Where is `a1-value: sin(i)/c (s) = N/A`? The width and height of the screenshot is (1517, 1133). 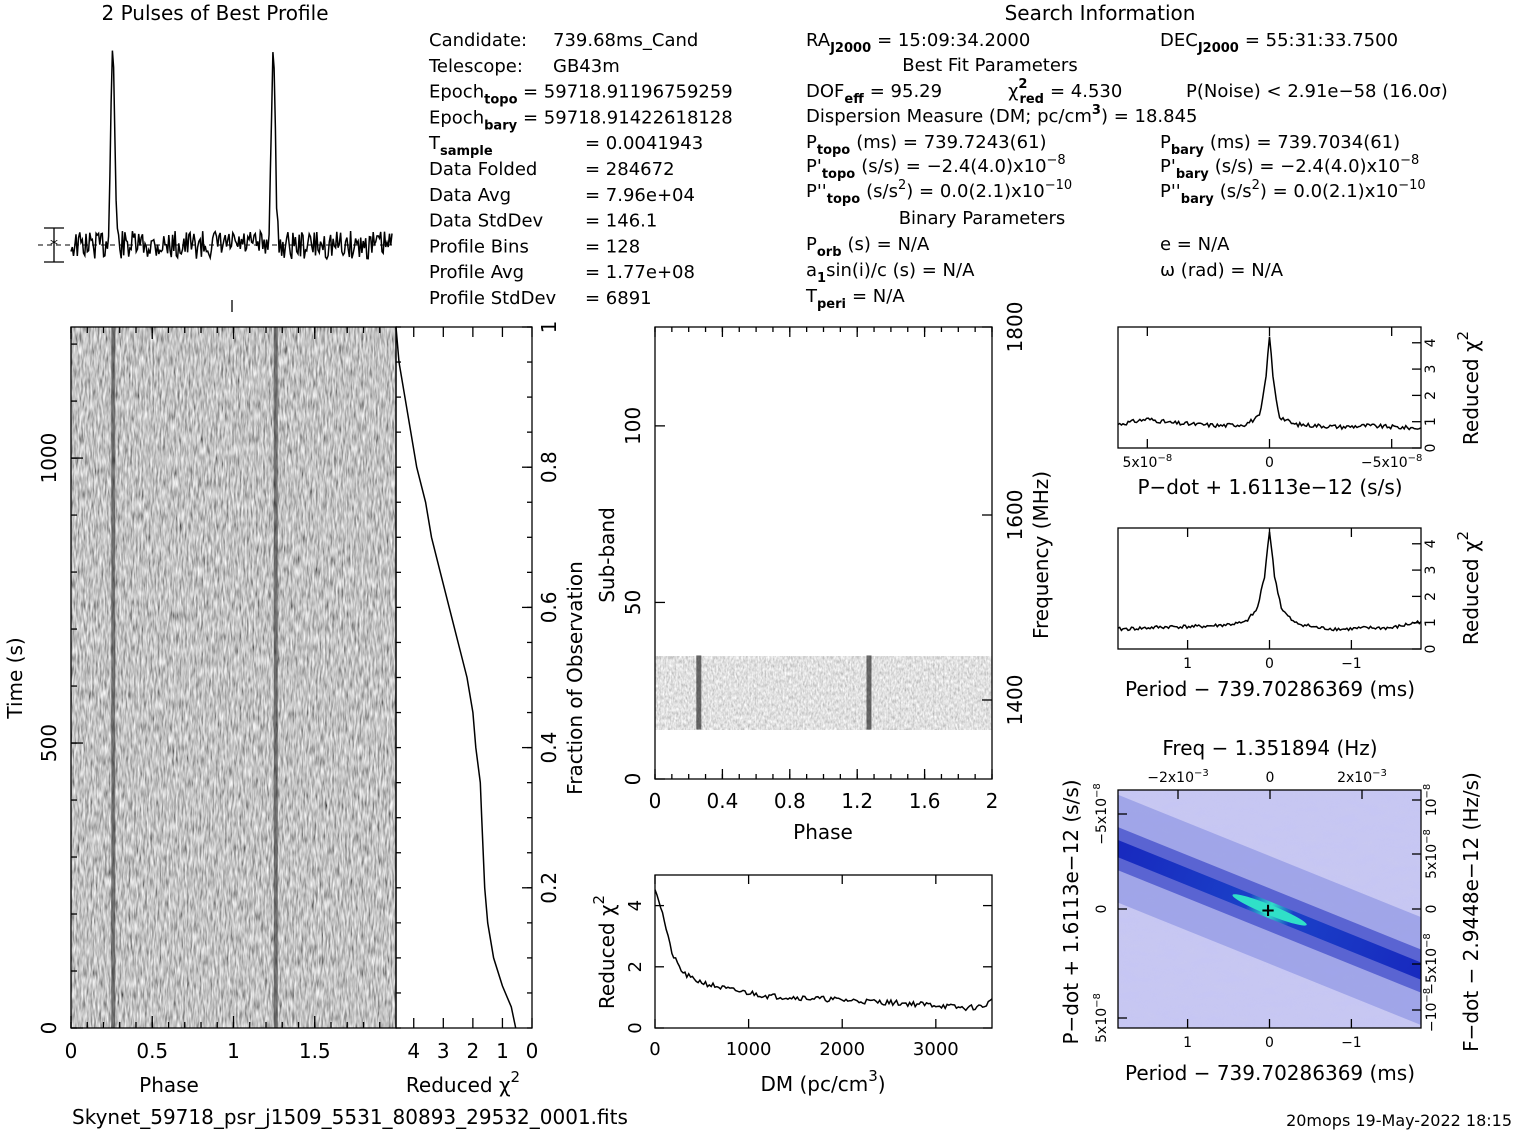 a1-value: sin(i)/c (s) = N/A is located at coordinates (900, 270).